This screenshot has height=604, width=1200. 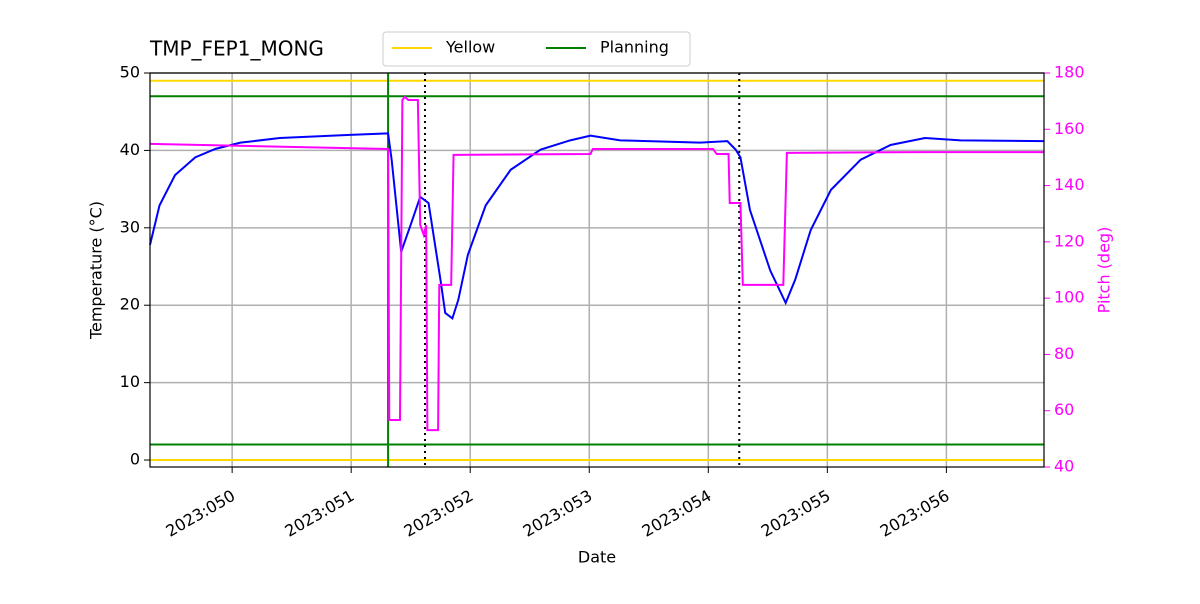 What do you see at coordinates (1069, 184) in the screenshot?
I see `y2-tick-label: 140` at bounding box center [1069, 184].